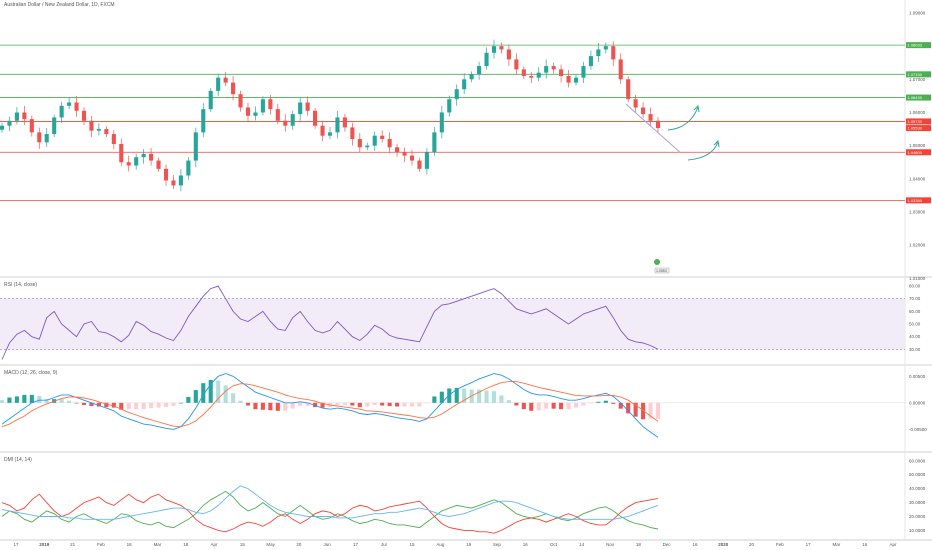 The height and width of the screenshot is (550, 932). What do you see at coordinates (330, 322) in the screenshot?
I see `rsi-line` at bounding box center [330, 322].